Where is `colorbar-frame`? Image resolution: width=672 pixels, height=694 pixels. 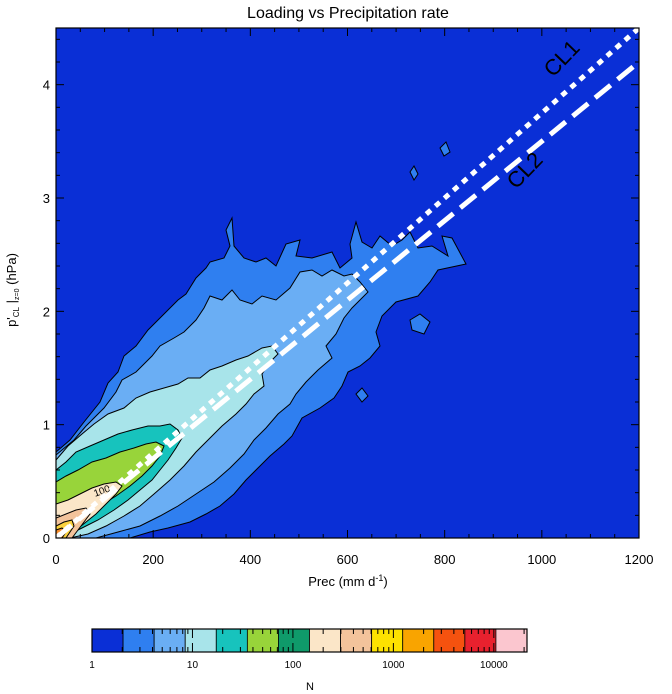 colorbar-frame is located at coordinates (309, 640).